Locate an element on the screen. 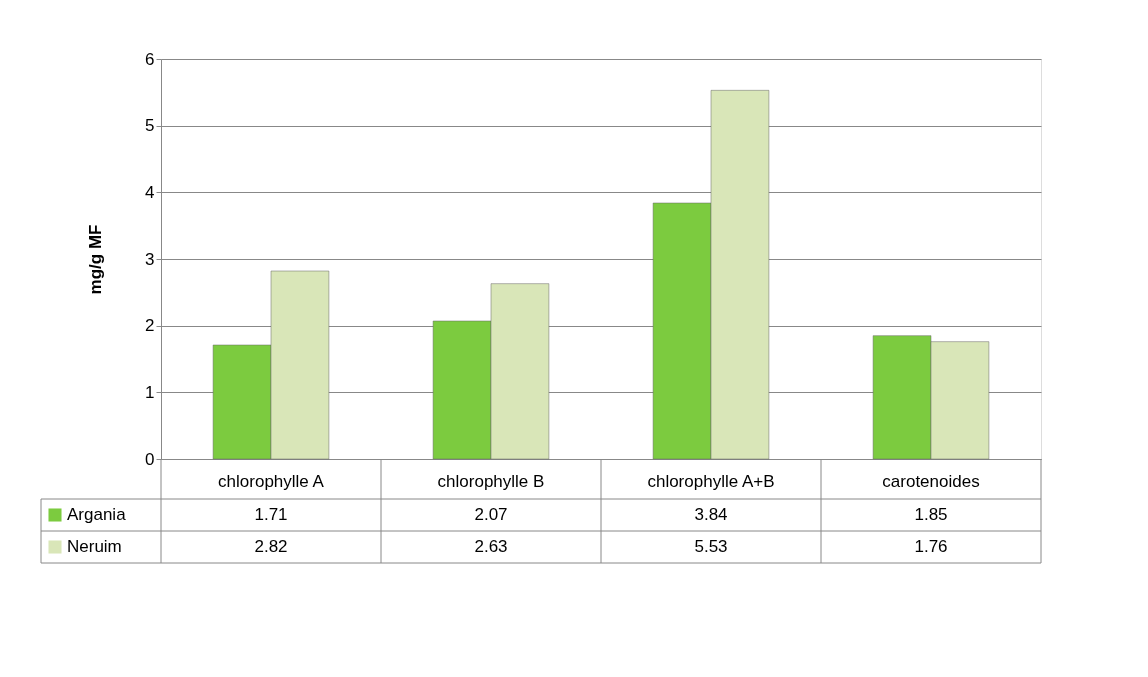 The width and height of the screenshot is (1148, 677). y-tick-label: 1 is located at coordinates (150, 392).